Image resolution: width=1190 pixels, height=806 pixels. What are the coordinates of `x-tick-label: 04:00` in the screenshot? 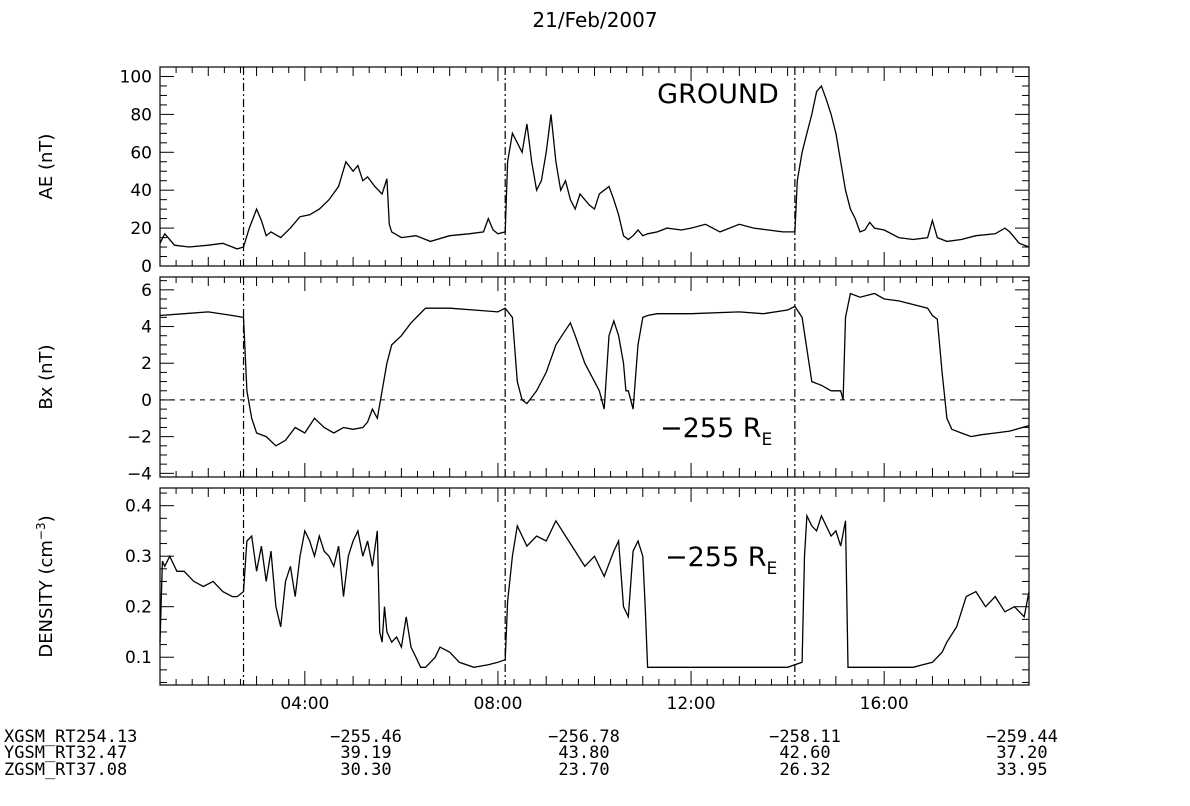 It's located at (304, 704).